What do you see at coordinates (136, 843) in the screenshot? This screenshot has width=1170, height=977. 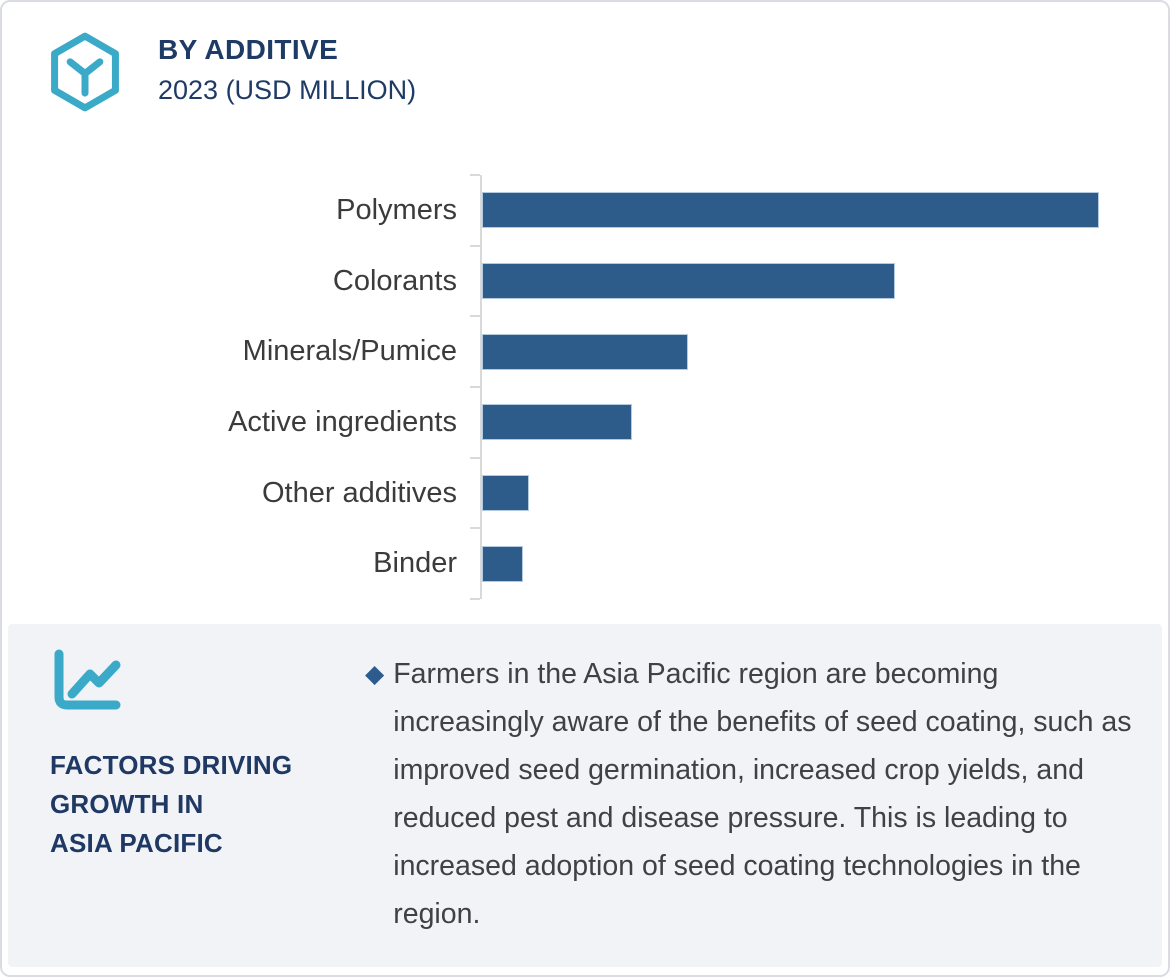 I see `factors-heading-line: ASIA PACIFIC` at bounding box center [136, 843].